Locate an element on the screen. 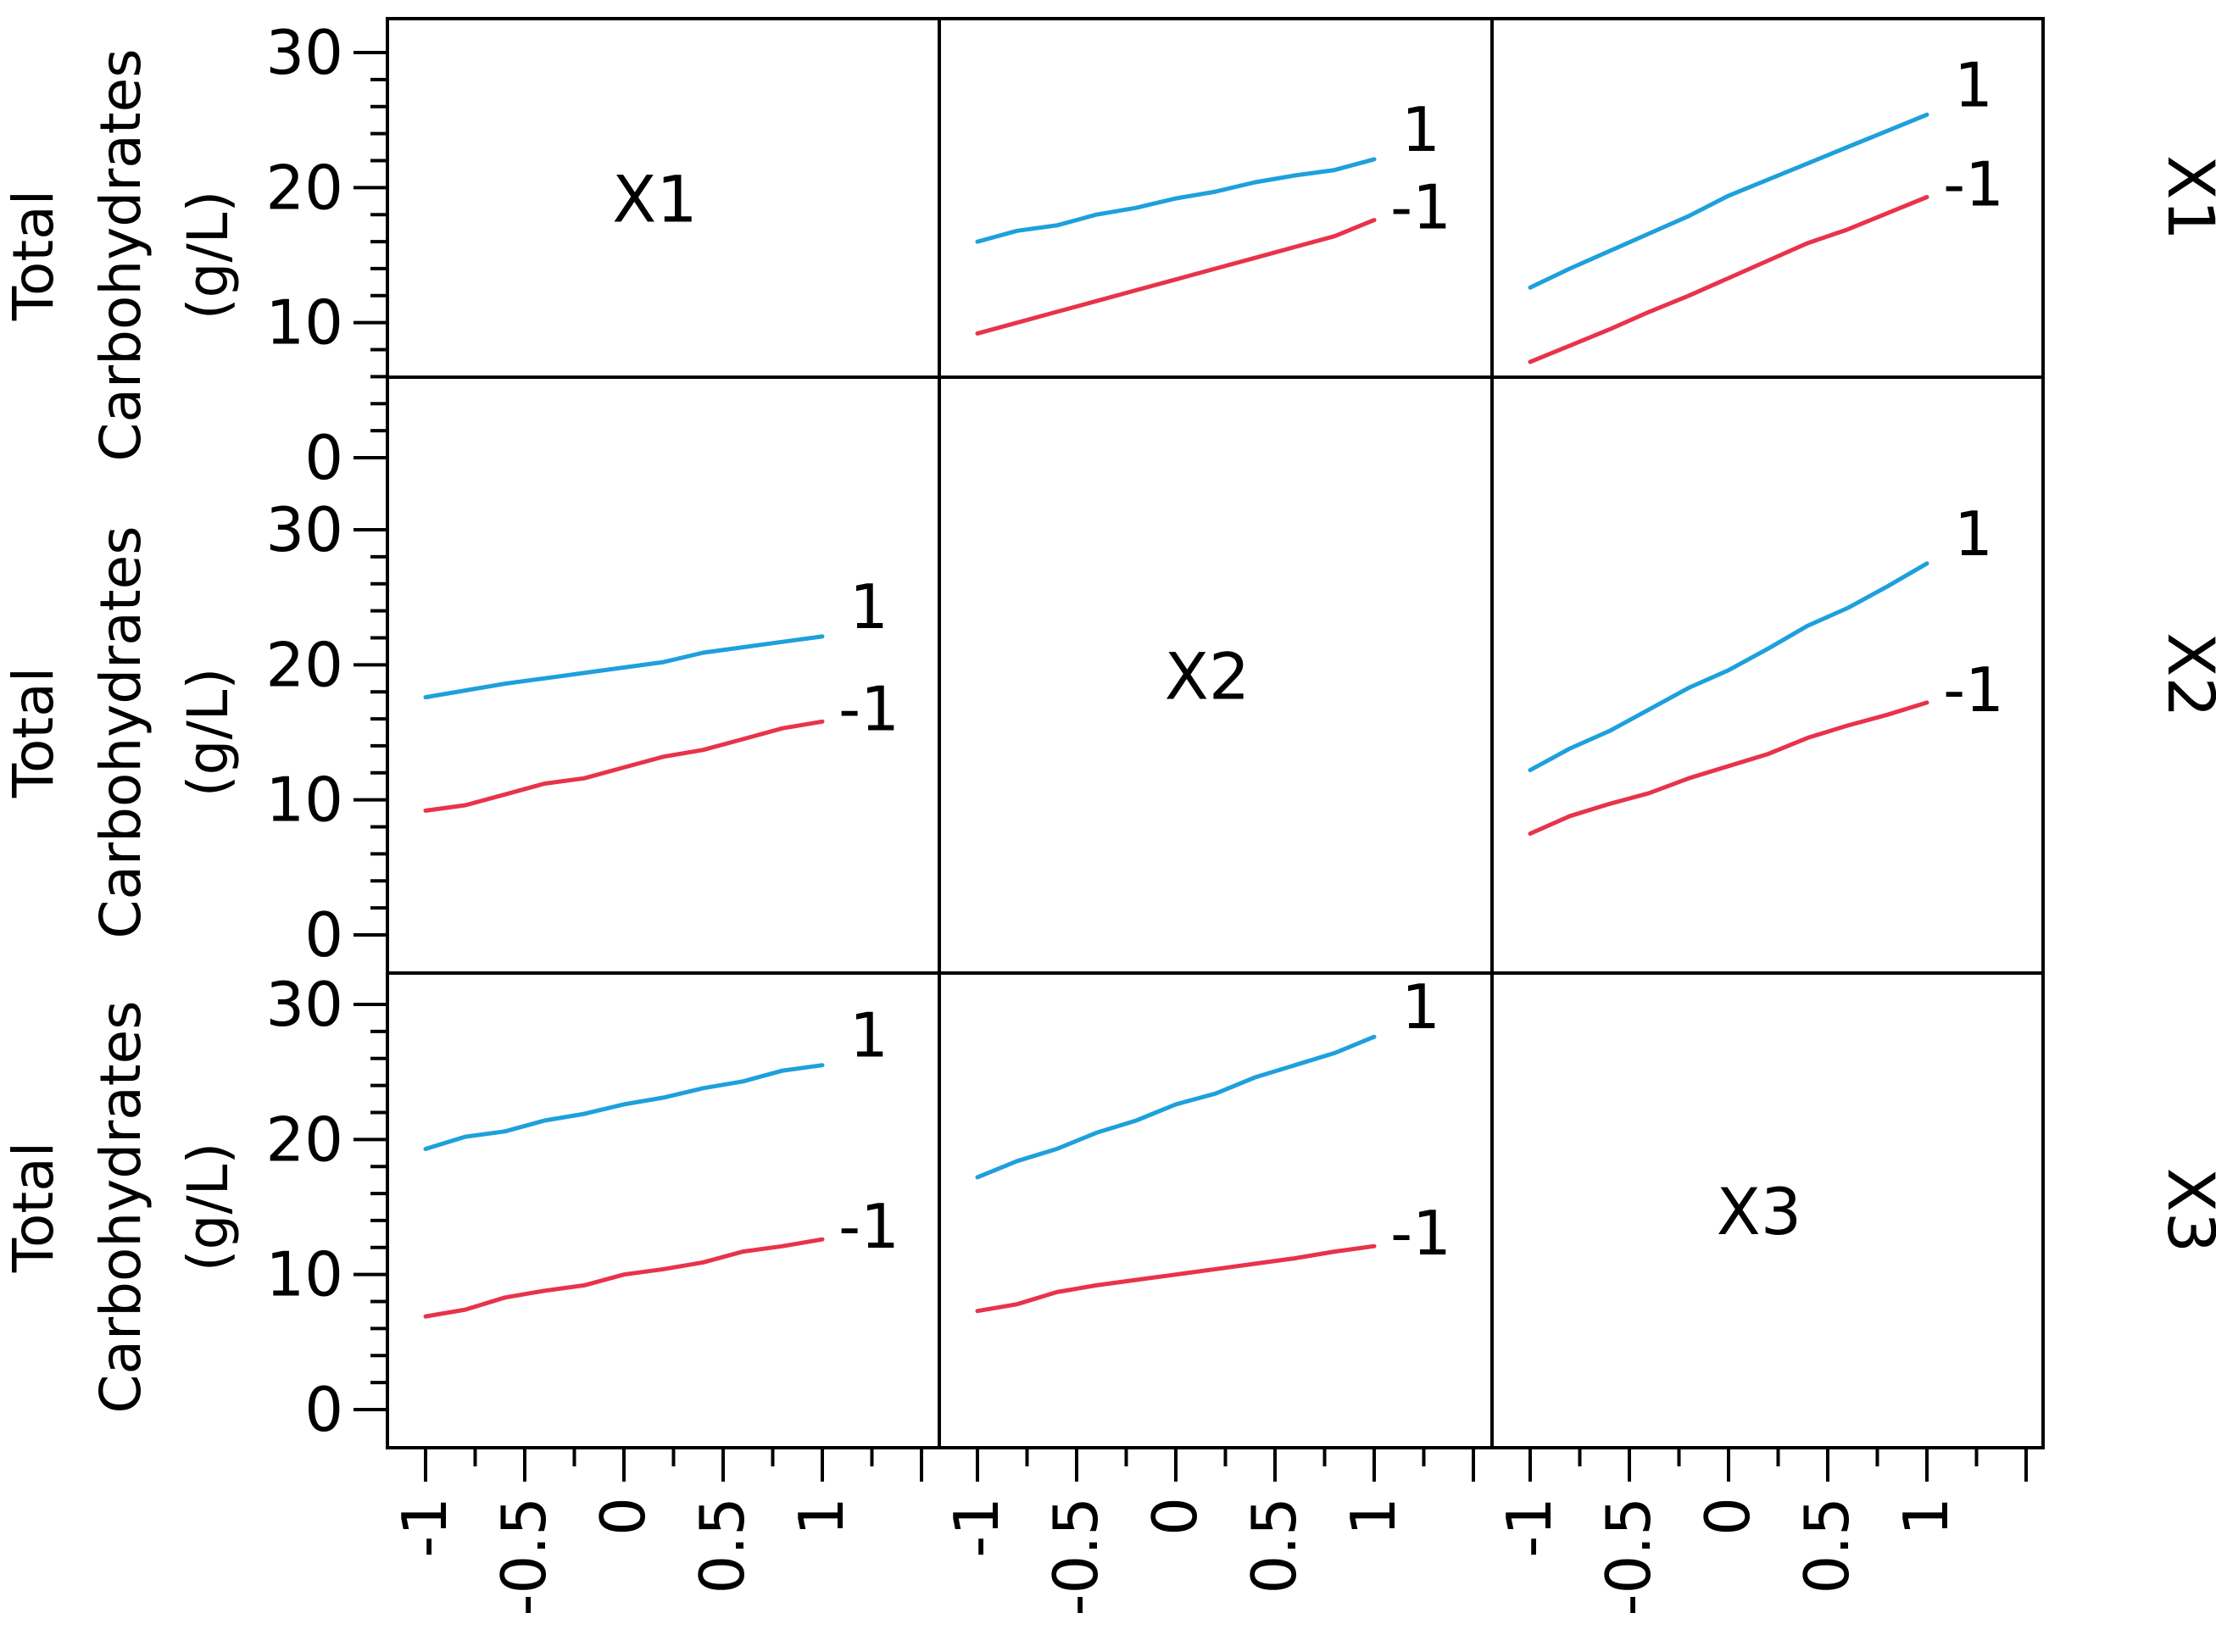 The width and height of the screenshot is (2216, 1652). row-factor-label: X3 is located at coordinates (2184, 1210).